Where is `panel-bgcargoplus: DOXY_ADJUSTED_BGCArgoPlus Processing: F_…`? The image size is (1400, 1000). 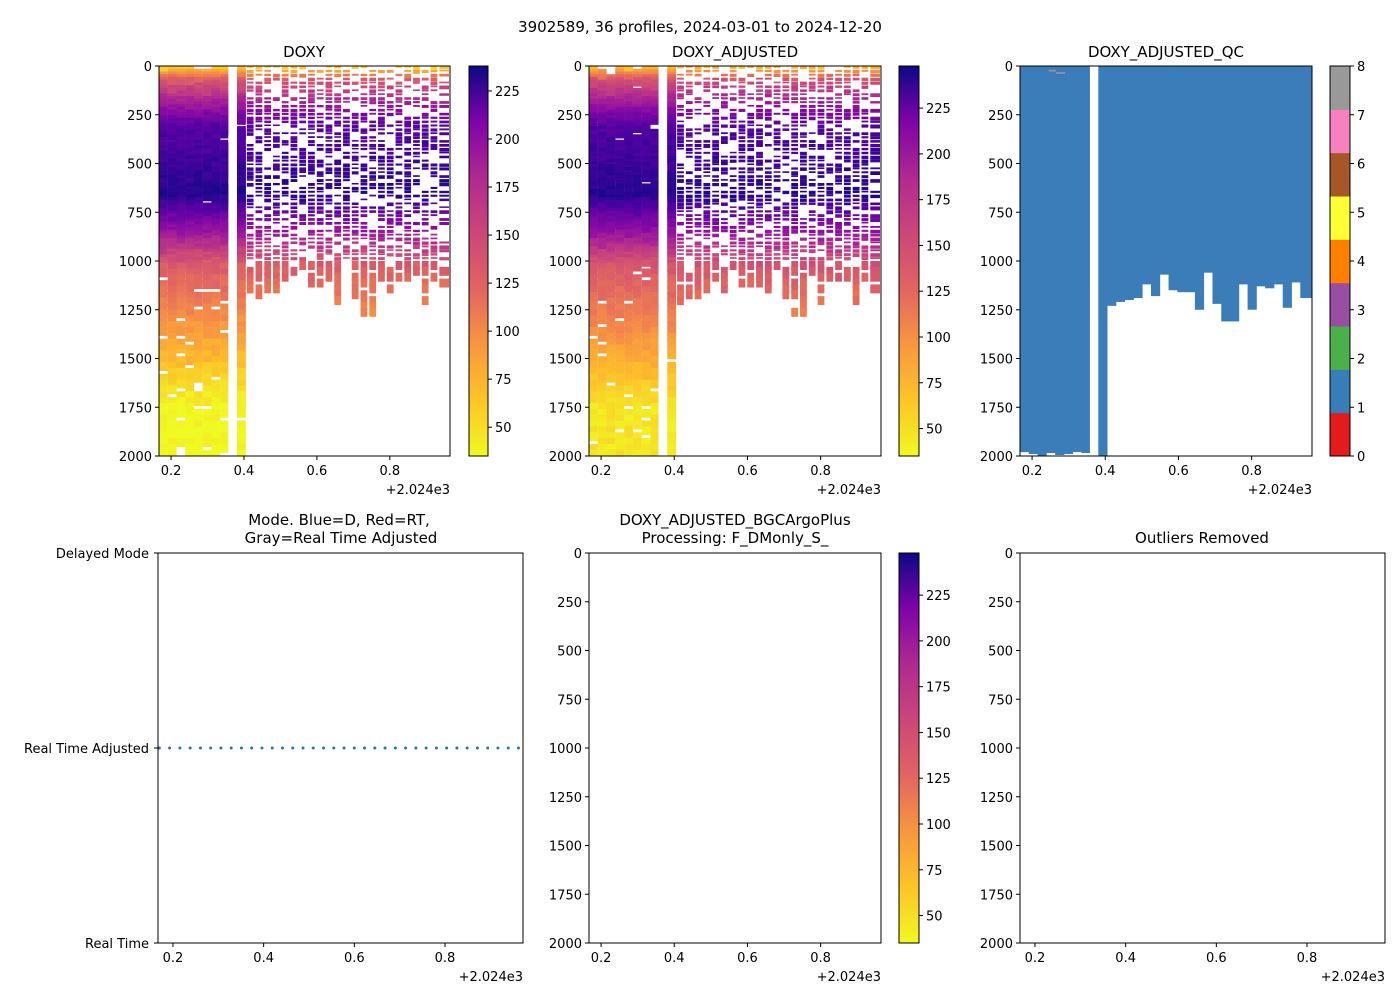 panel-bgcargoplus: DOXY_ADJUSTED_BGCArgoPlus Processing: F_… is located at coordinates (750, 748).